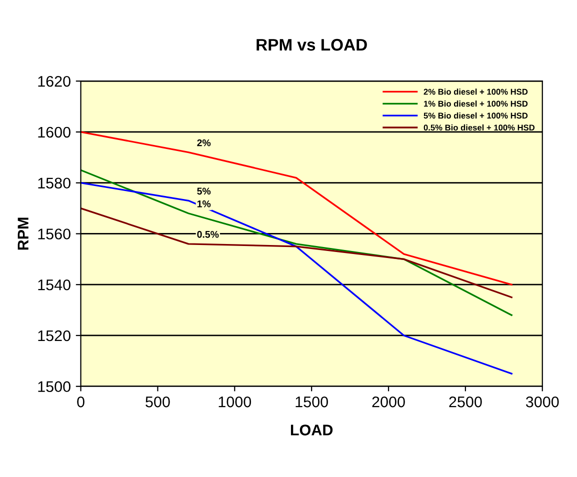 Image resolution: width=577 pixels, height=477 pixels. I want to click on x-tick-label: 1500, so click(312, 402).